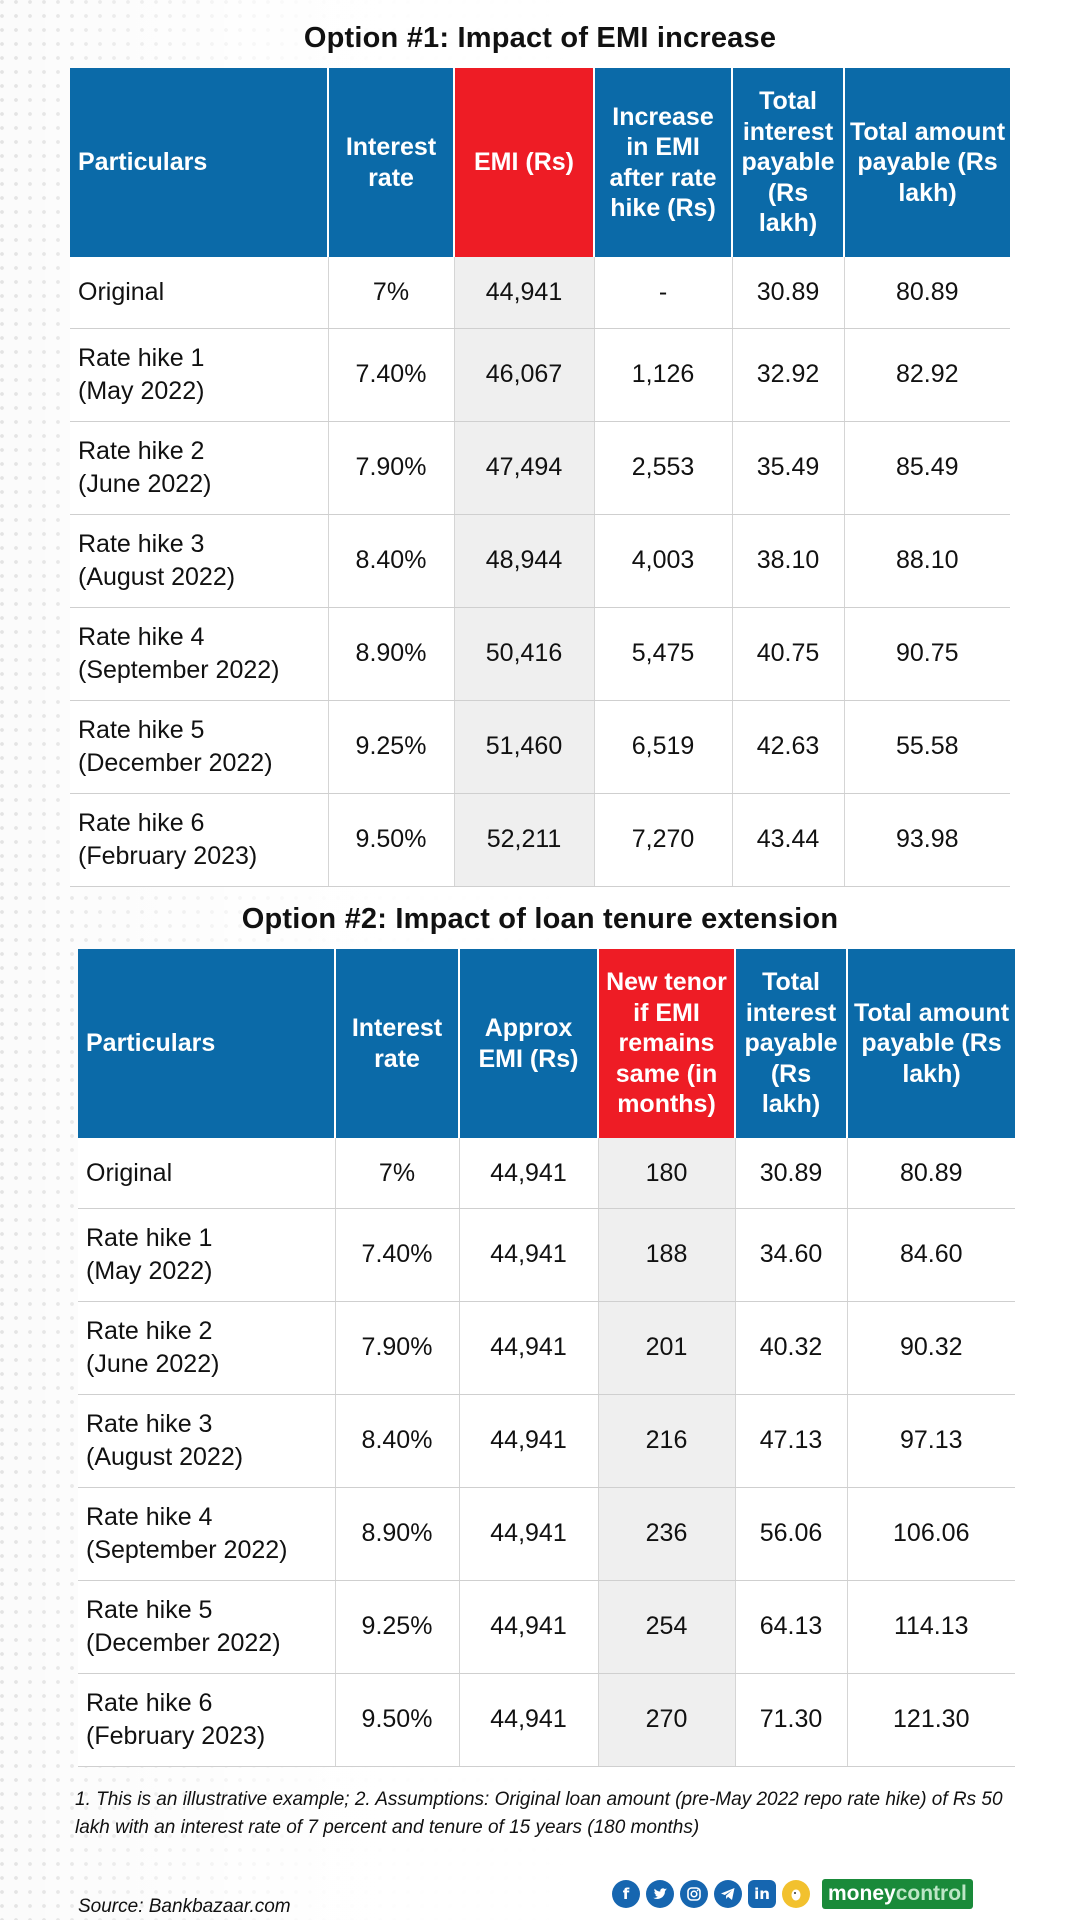 This screenshot has height=1920, width=1080. What do you see at coordinates (667, 1441) in the screenshot?
I see `table-cell: 216` at bounding box center [667, 1441].